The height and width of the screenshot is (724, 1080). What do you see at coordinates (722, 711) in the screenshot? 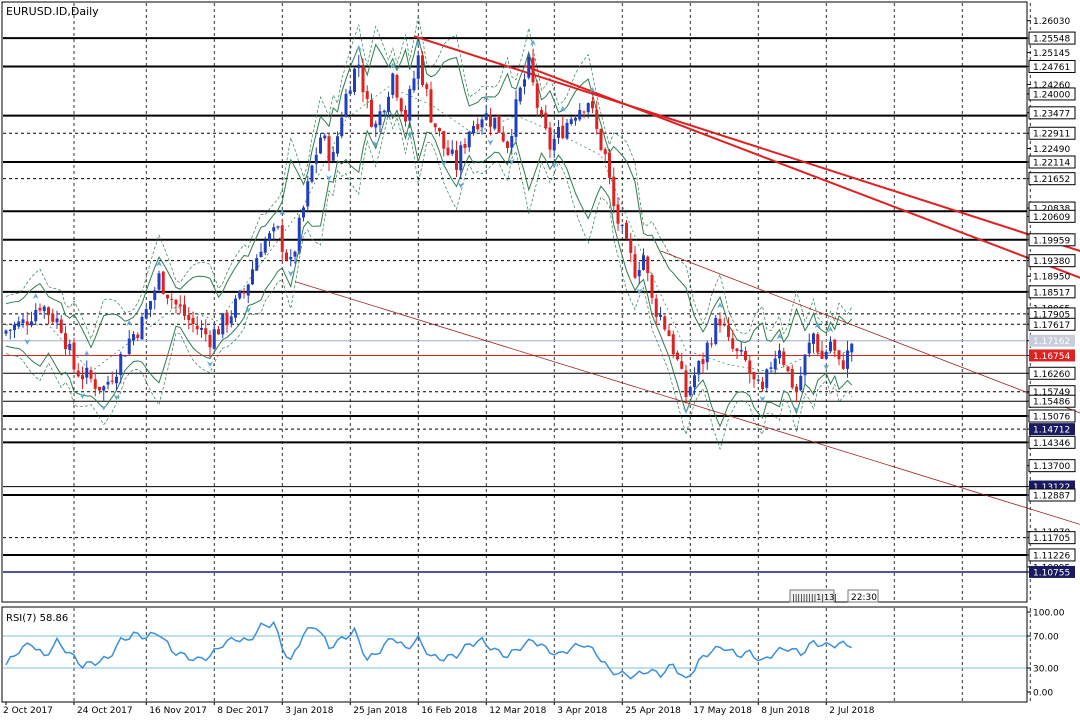
I see `time-axis-label: 17 May 2018` at bounding box center [722, 711].